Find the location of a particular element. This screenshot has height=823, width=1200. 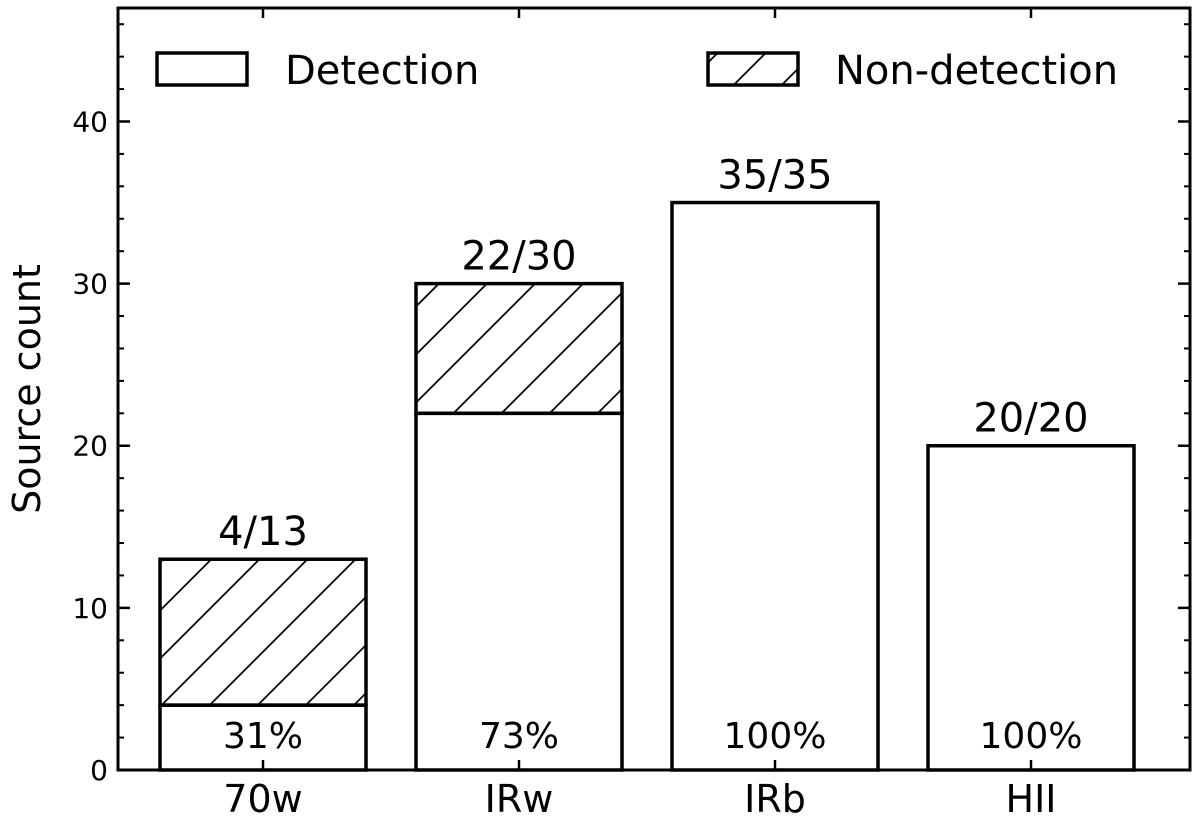

y-tick-label: 0 is located at coordinates (99, 770).